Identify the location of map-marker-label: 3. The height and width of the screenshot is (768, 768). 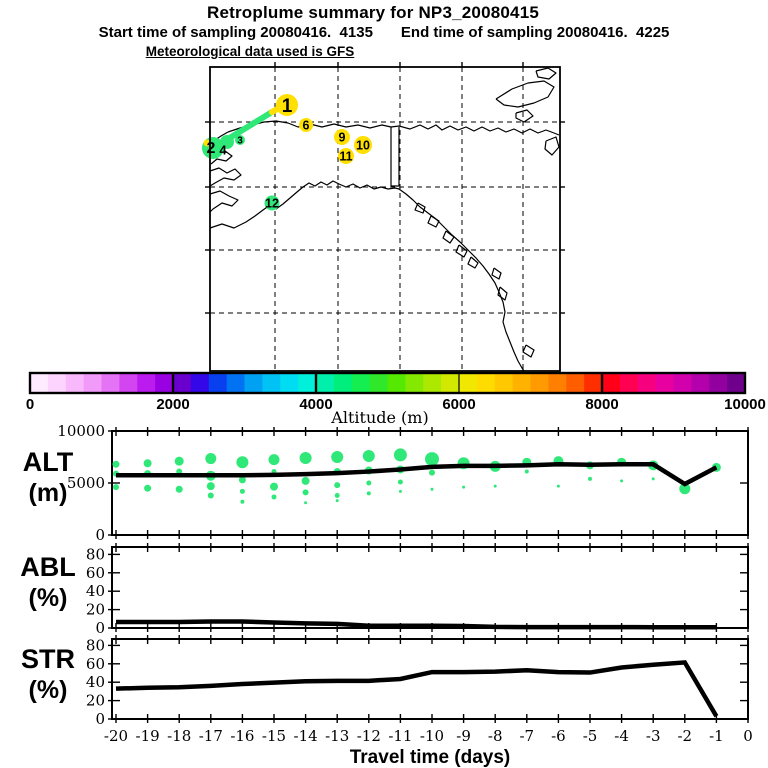
(240, 141).